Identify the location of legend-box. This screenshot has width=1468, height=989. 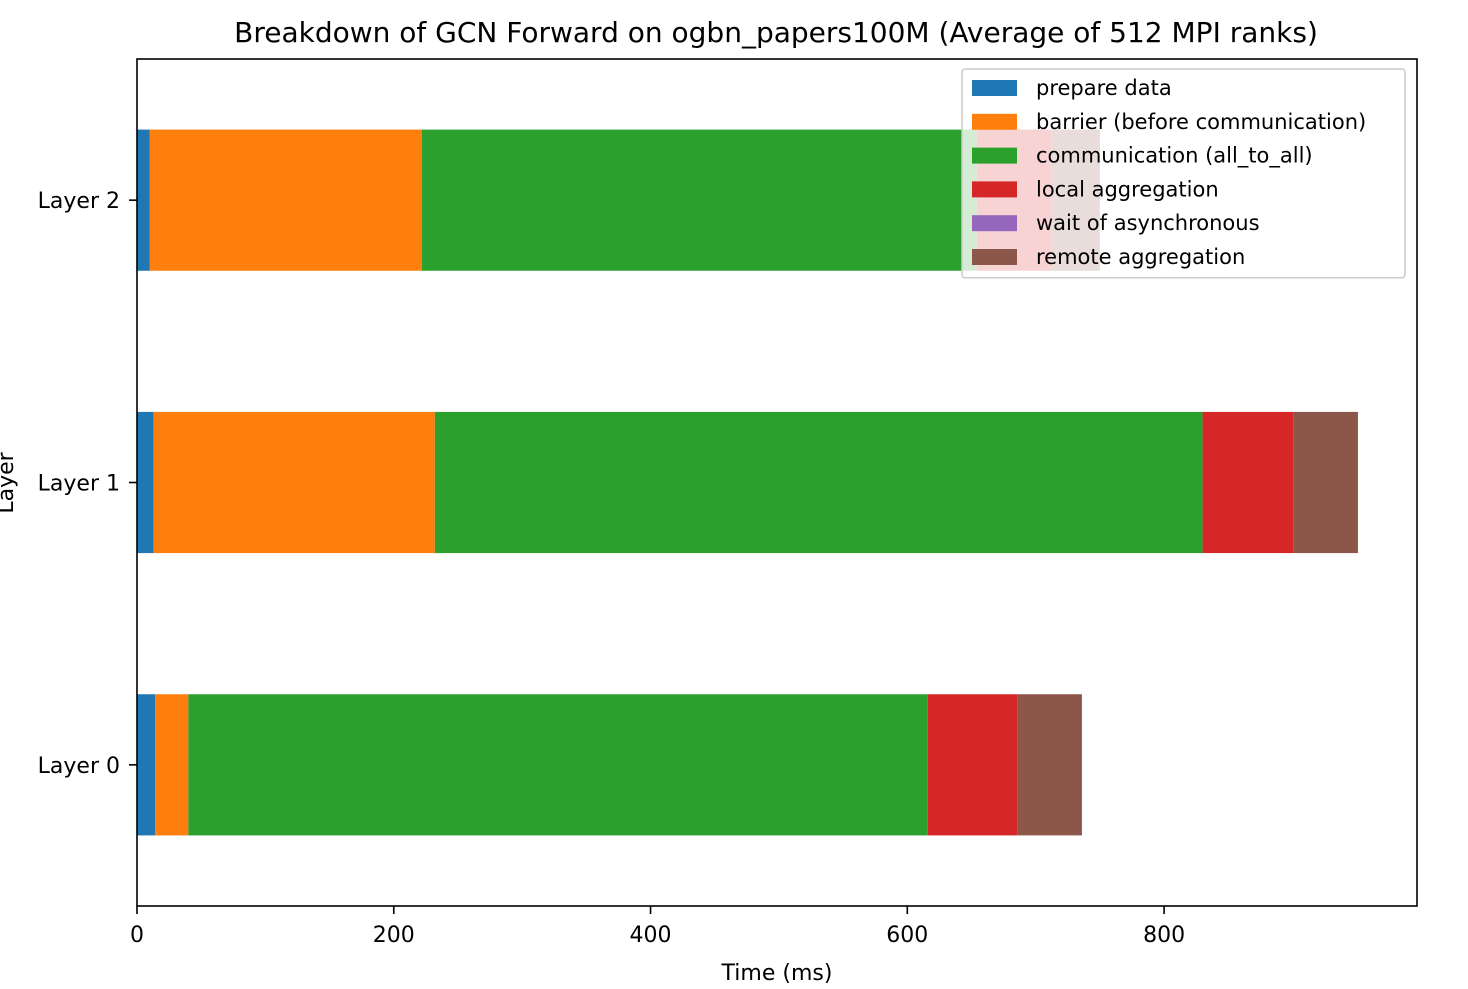
(1183, 173).